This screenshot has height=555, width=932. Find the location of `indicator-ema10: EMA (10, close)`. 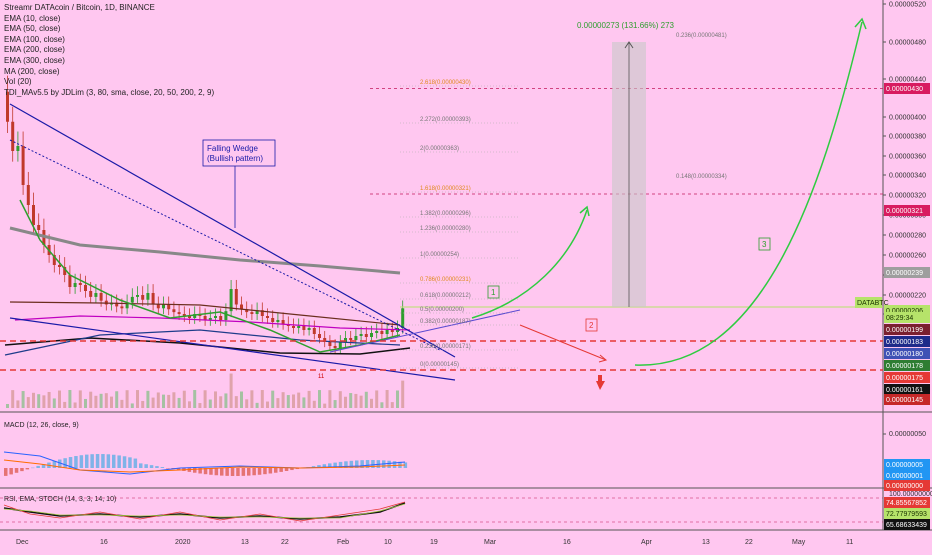

indicator-ema10: EMA (10, close) is located at coordinates (32, 18).